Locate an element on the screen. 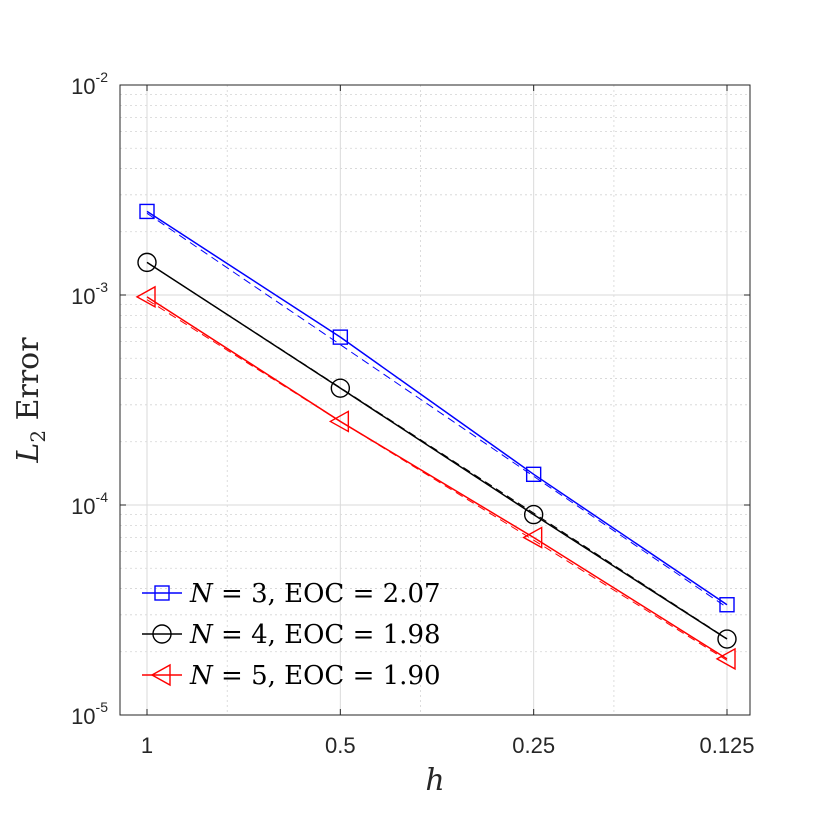 The width and height of the screenshot is (830, 830). legend-entry-2: N = 4, EOC = 1.98 is located at coordinates (291, 635).